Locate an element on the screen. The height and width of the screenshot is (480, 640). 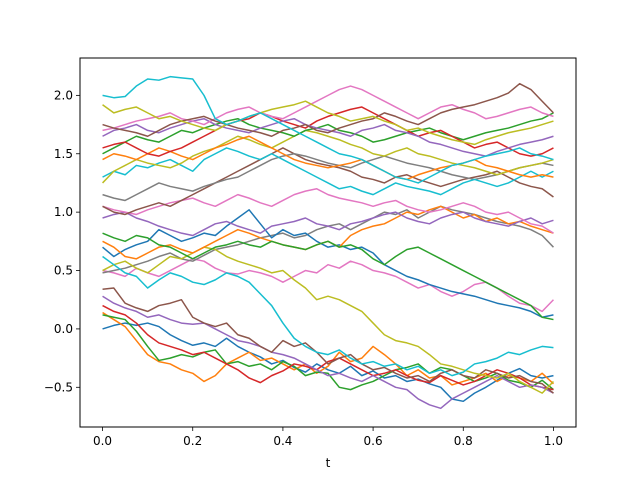
x-tick-label: 1.0 is located at coordinates (553, 441).